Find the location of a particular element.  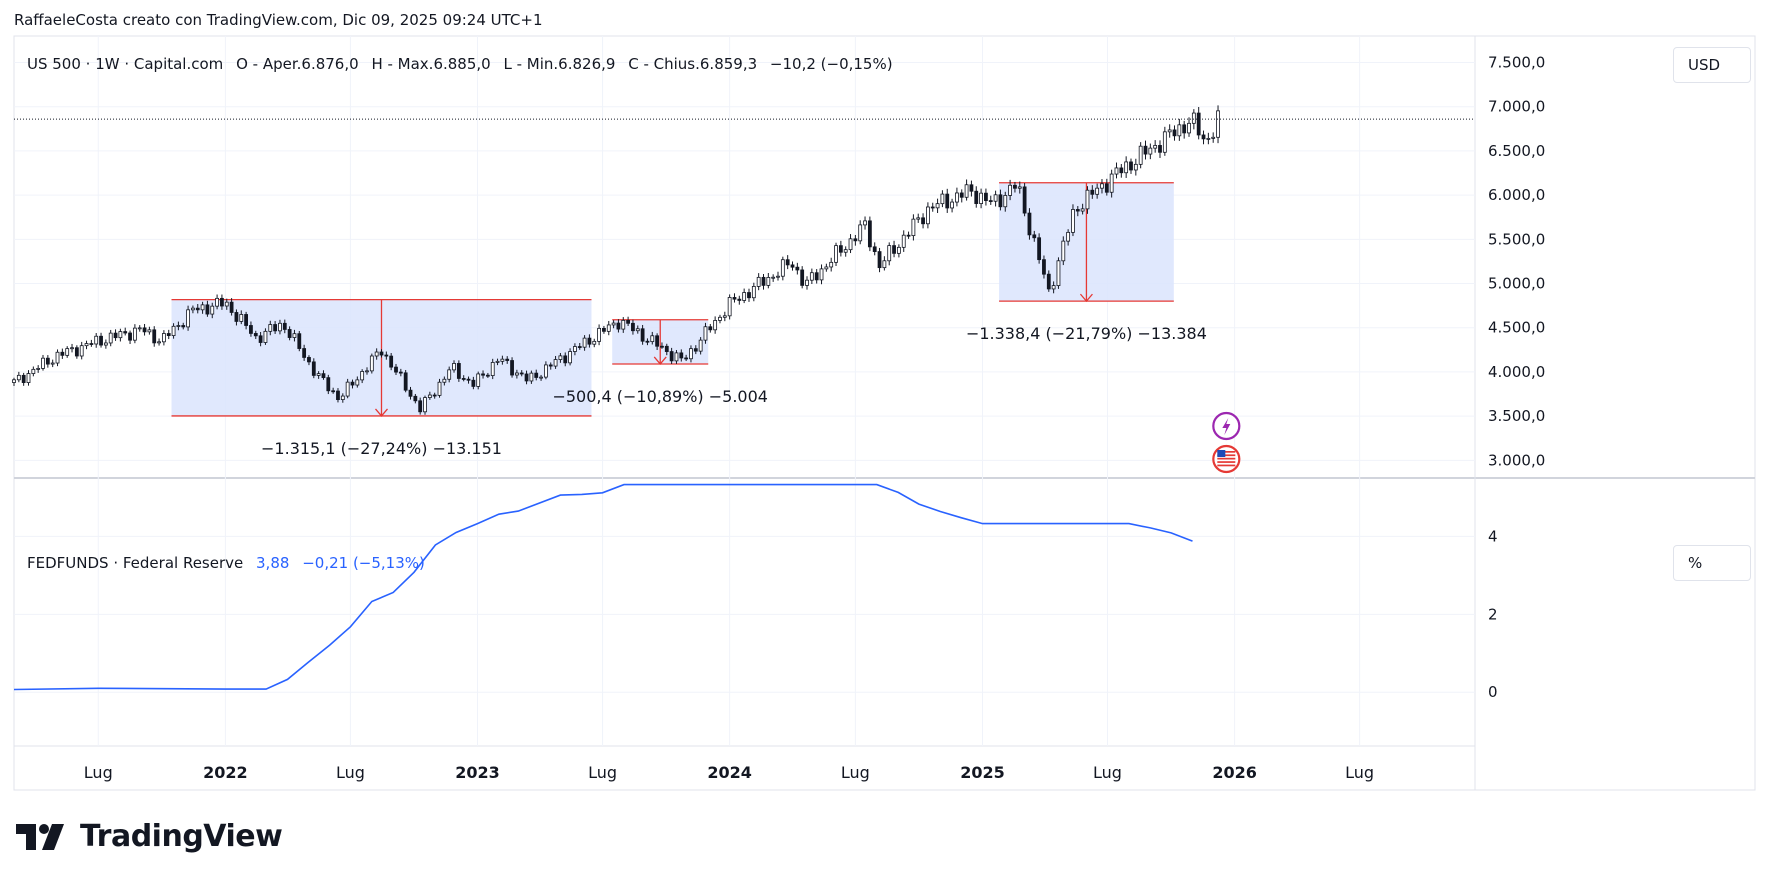

change-value: −10,2 (−0,15%) is located at coordinates (831, 64).